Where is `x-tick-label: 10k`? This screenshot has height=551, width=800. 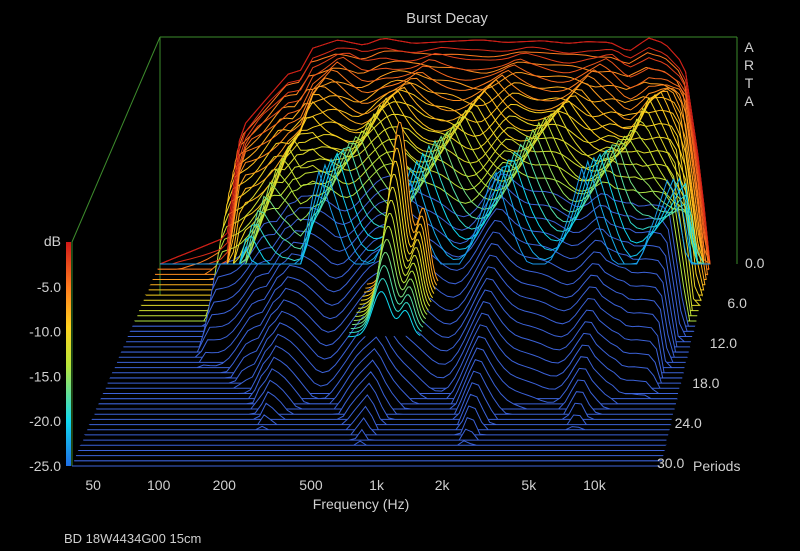
x-tick-label: 10k is located at coordinates (595, 485).